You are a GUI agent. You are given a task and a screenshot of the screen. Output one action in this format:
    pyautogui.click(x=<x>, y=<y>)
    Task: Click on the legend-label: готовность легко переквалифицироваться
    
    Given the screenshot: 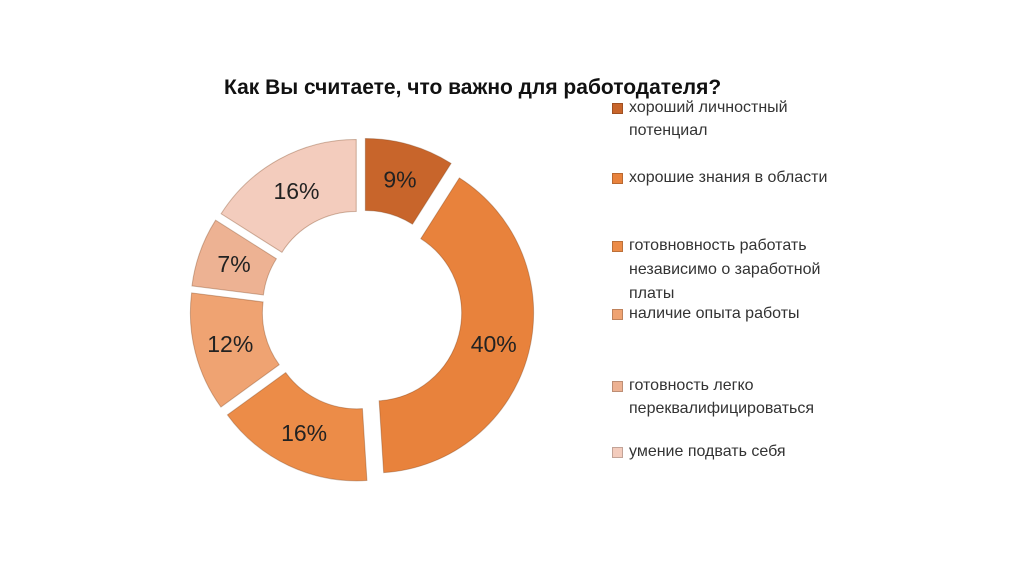 What is the action you would take?
    pyautogui.click(x=722, y=397)
    